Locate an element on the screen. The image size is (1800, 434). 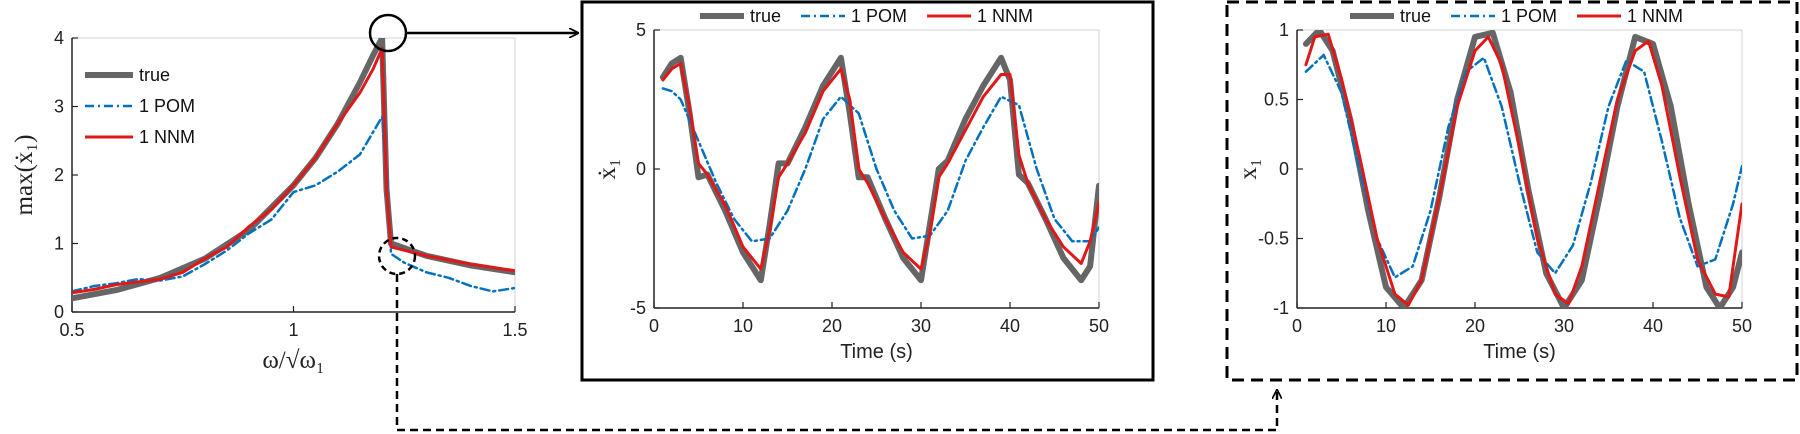
drop-highlight-circle is located at coordinates (397, 256).